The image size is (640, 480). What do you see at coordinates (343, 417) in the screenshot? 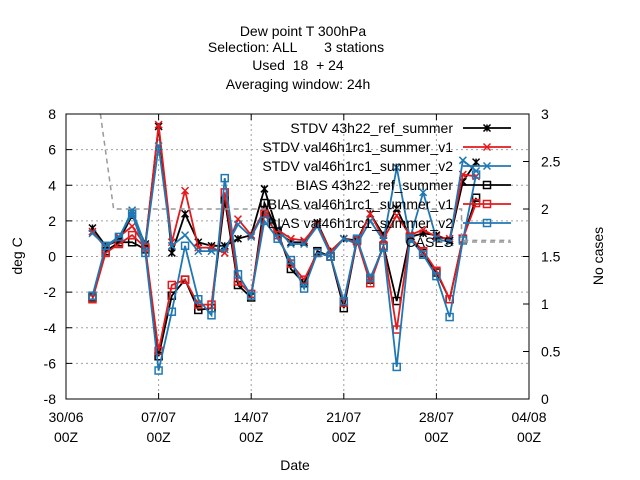
I see `x-tick-label: 21/07` at bounding box center [343, 417].